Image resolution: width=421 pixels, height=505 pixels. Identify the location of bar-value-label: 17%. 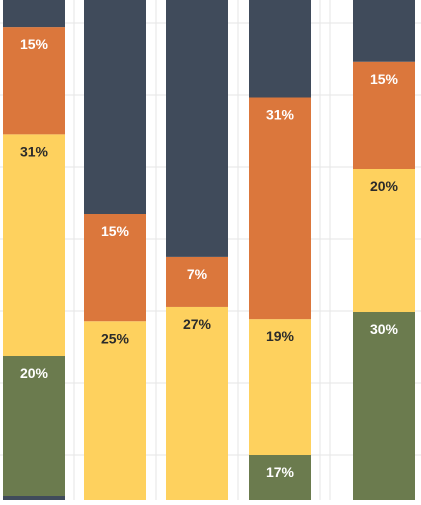
(280, 472).